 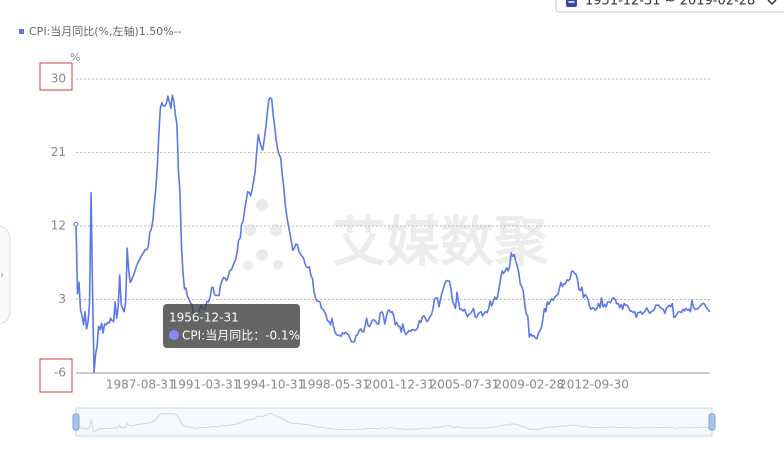 What do you see at coordinates (62, 299) in the screenshot?
I see `y-tick-label: 3` at bounding box center [62, 299].